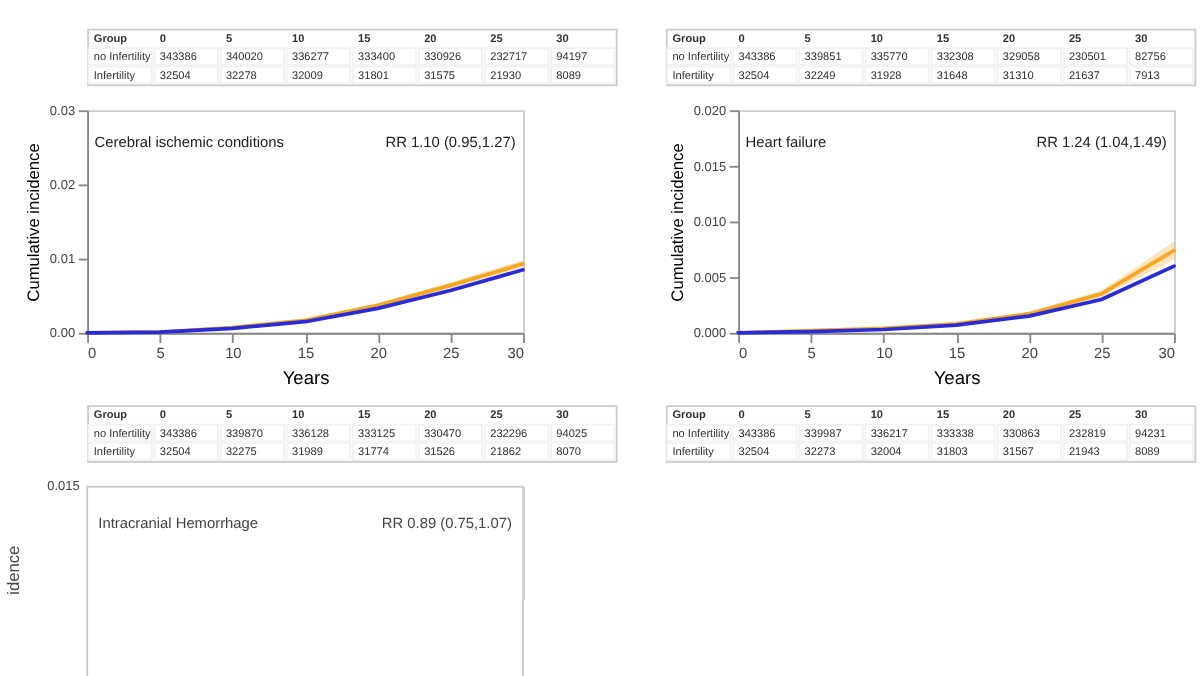 This screenshot has width=1200, height=676. What do you see at coordinates (178, 522) in the screenshot?
I see `text: Intracranial Hemorrhage` at bounding box center [178, 522].